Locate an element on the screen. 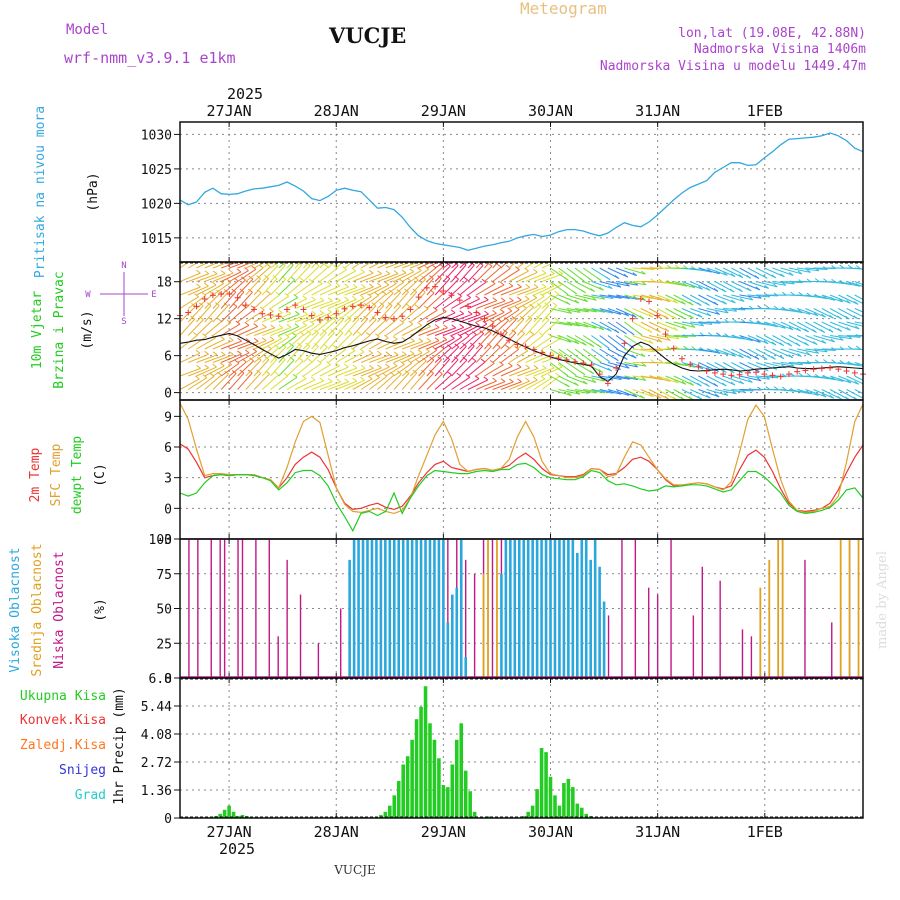  temp-dewpt-title: dewpt Temp is located at coordinates (77, 475).